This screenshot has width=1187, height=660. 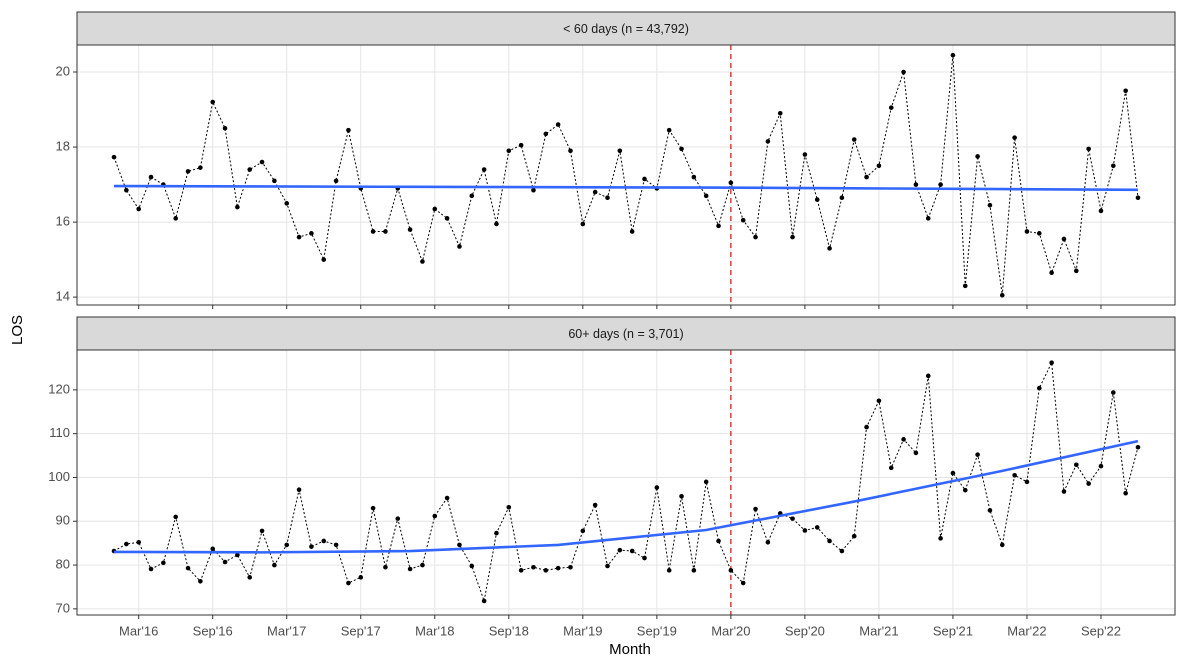 What do you see at coordinates (361, 630) in the screenshot?
I see `x-tick-label: Sep'17` at bounding box center [361, 630].